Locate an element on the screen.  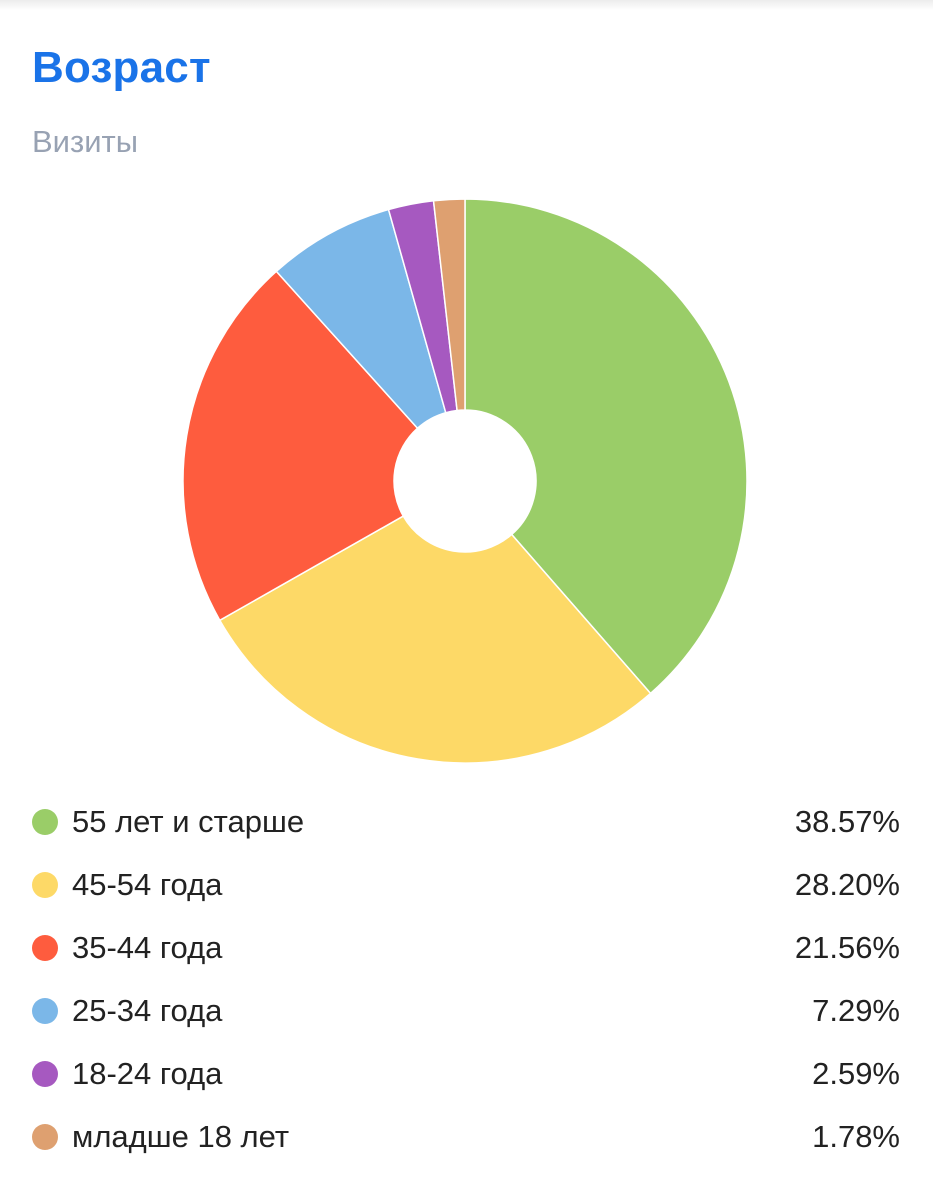
top-edge-divider is located at coordinates (466, 5).